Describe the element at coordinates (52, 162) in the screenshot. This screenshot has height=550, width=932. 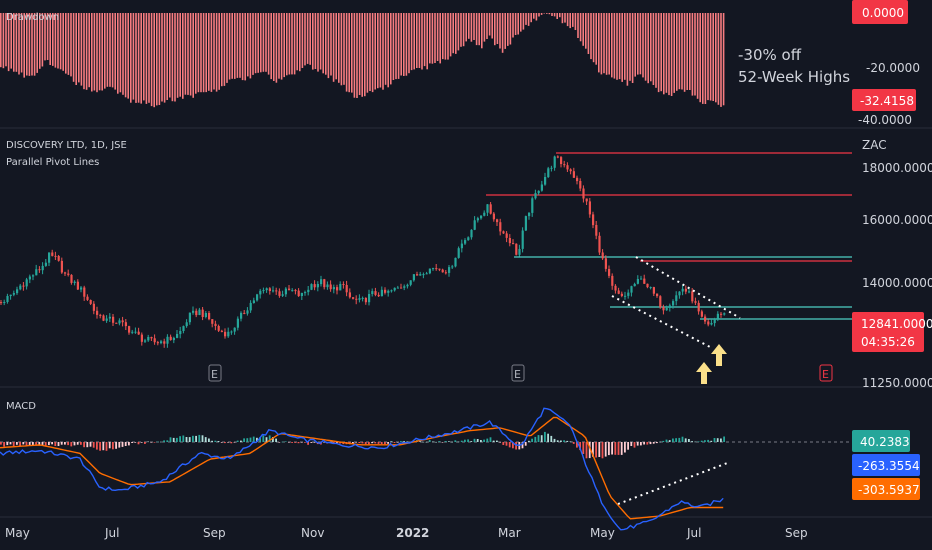
I see `indicator-title: Parallel Pivot Lines` at that location.